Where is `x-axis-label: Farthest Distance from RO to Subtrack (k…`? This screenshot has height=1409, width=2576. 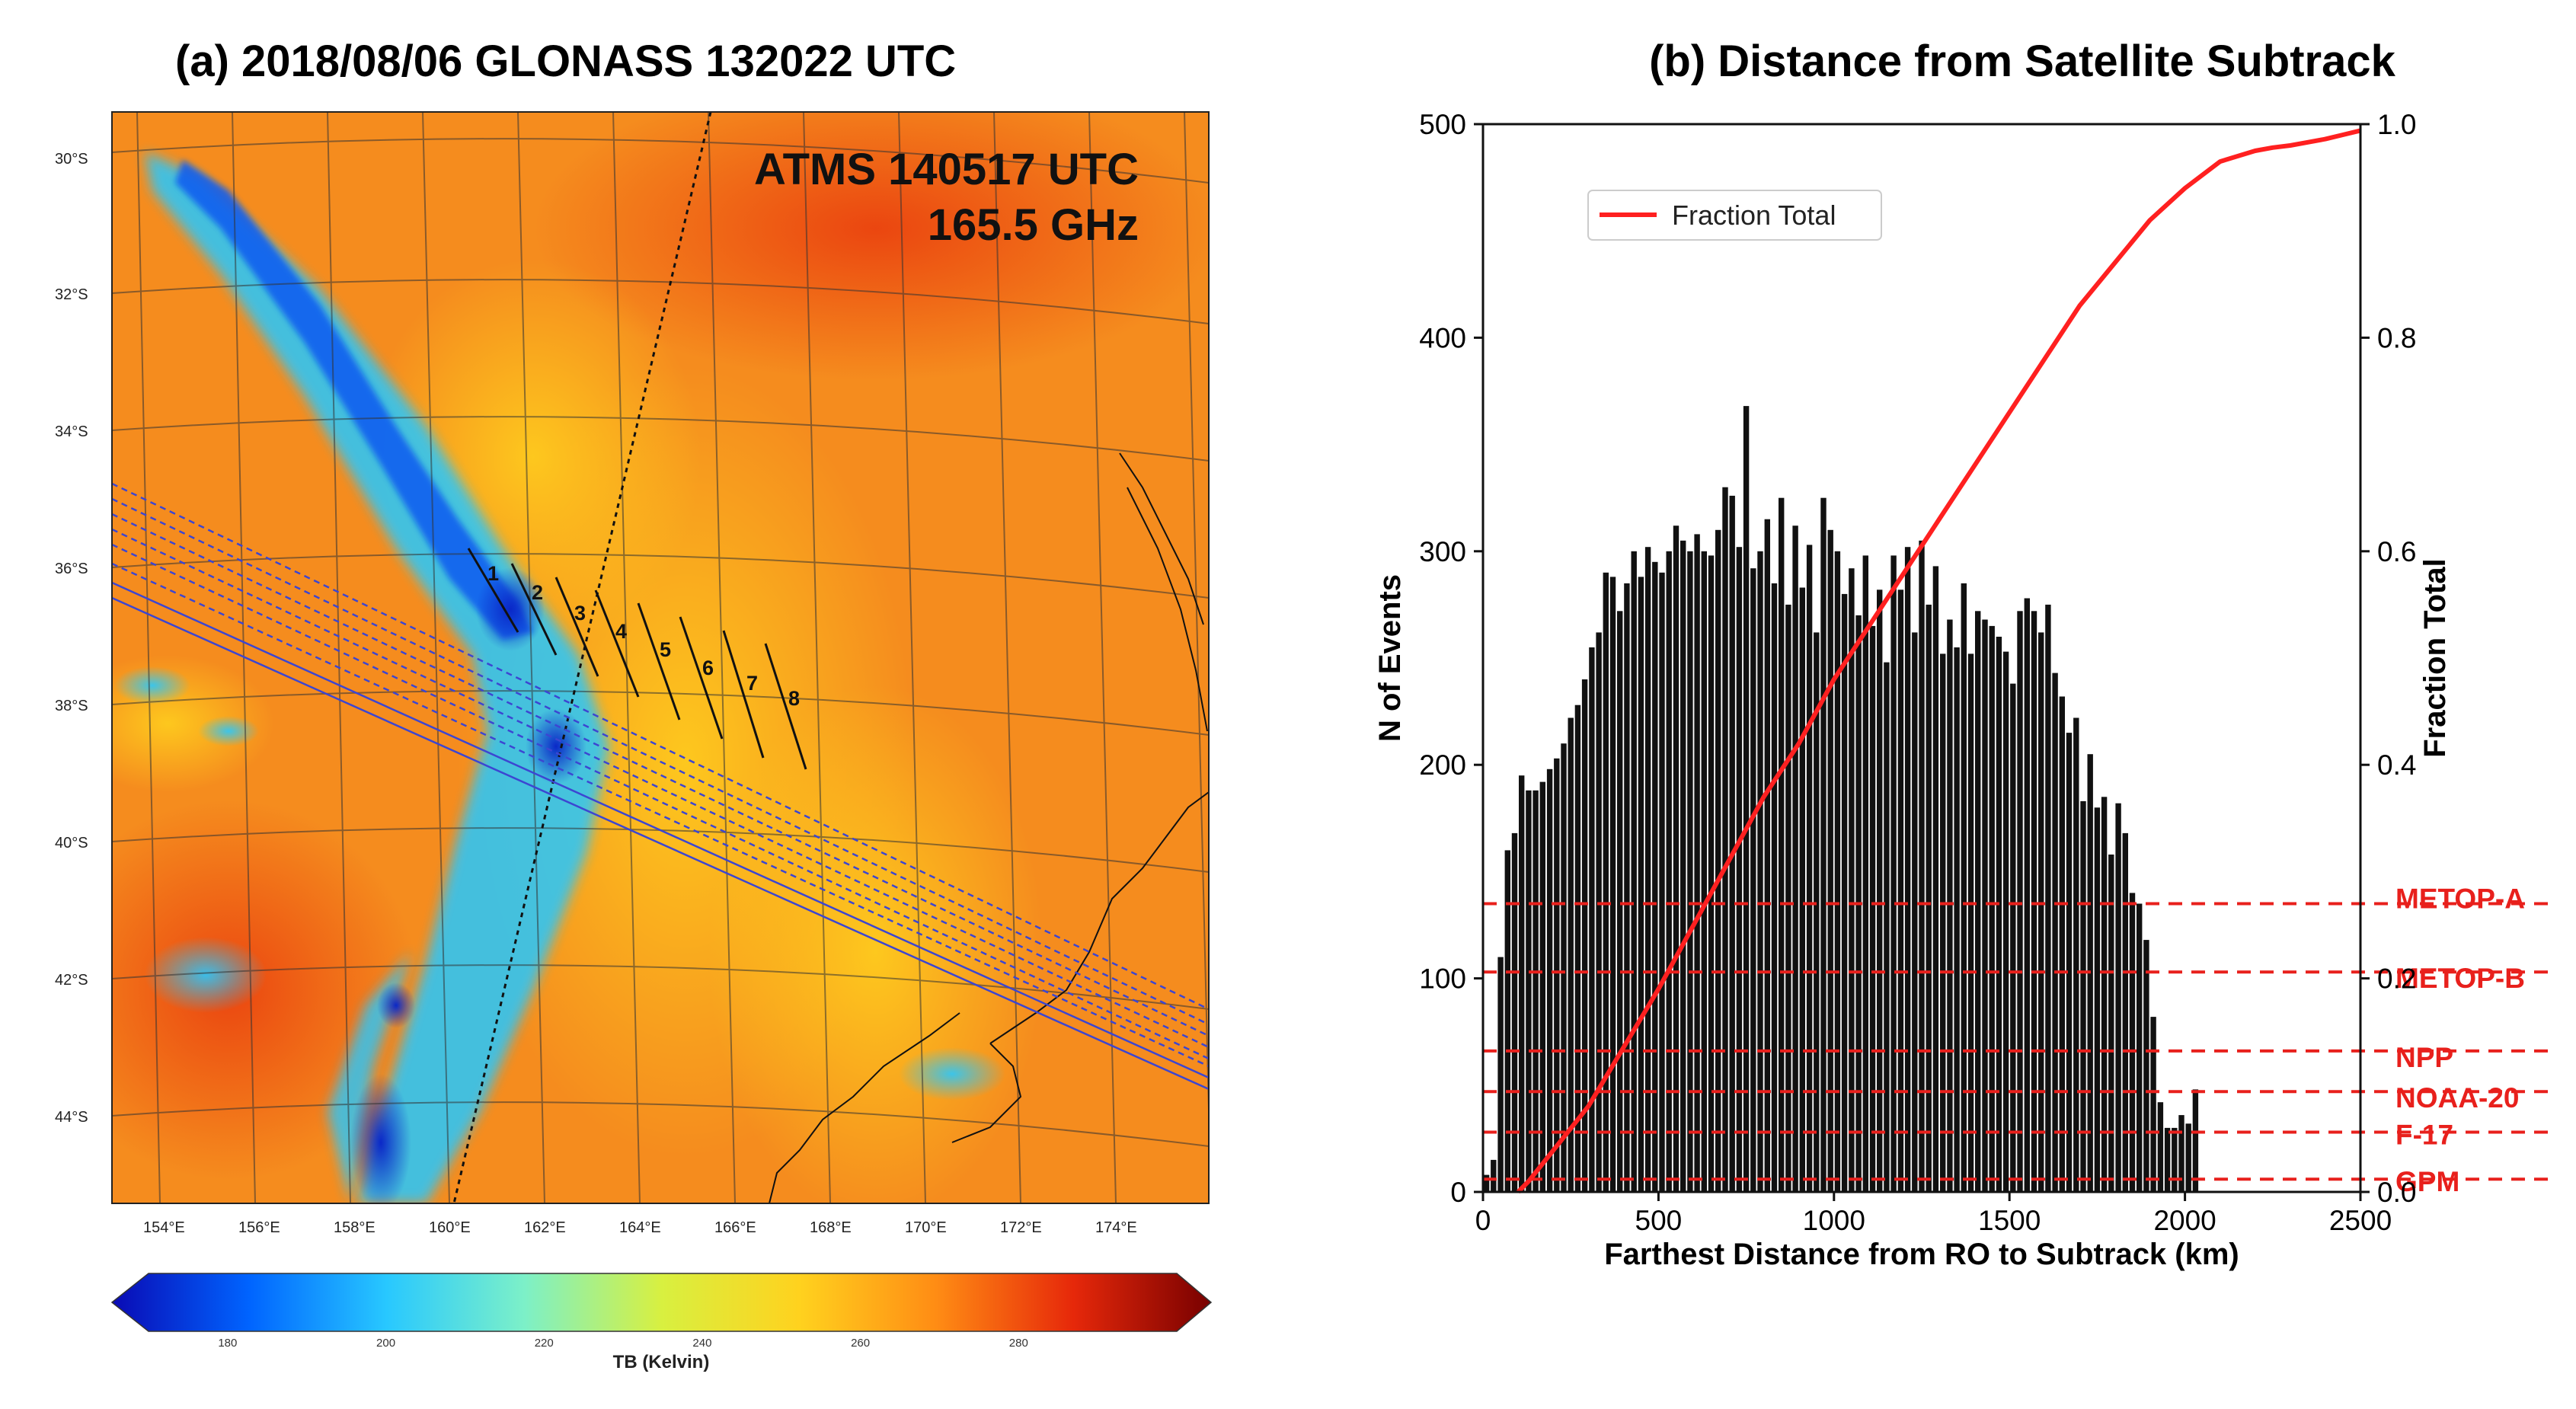 x-axis-label: Farthest Distance from RO to Subtrack (k… is located at coordinates (1921, 1254).